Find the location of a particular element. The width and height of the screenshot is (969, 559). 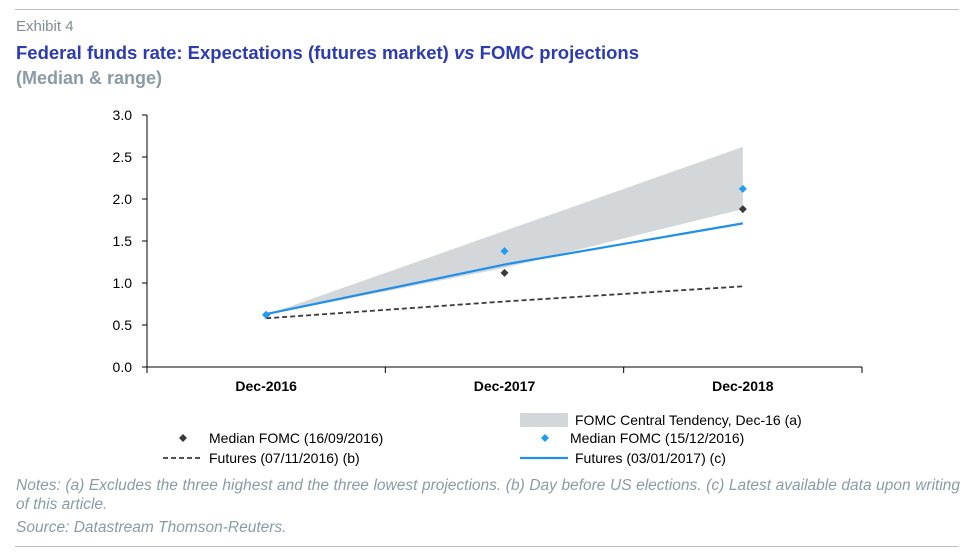

y-tick-label: 1.0 is located at coordinates (123, 283).